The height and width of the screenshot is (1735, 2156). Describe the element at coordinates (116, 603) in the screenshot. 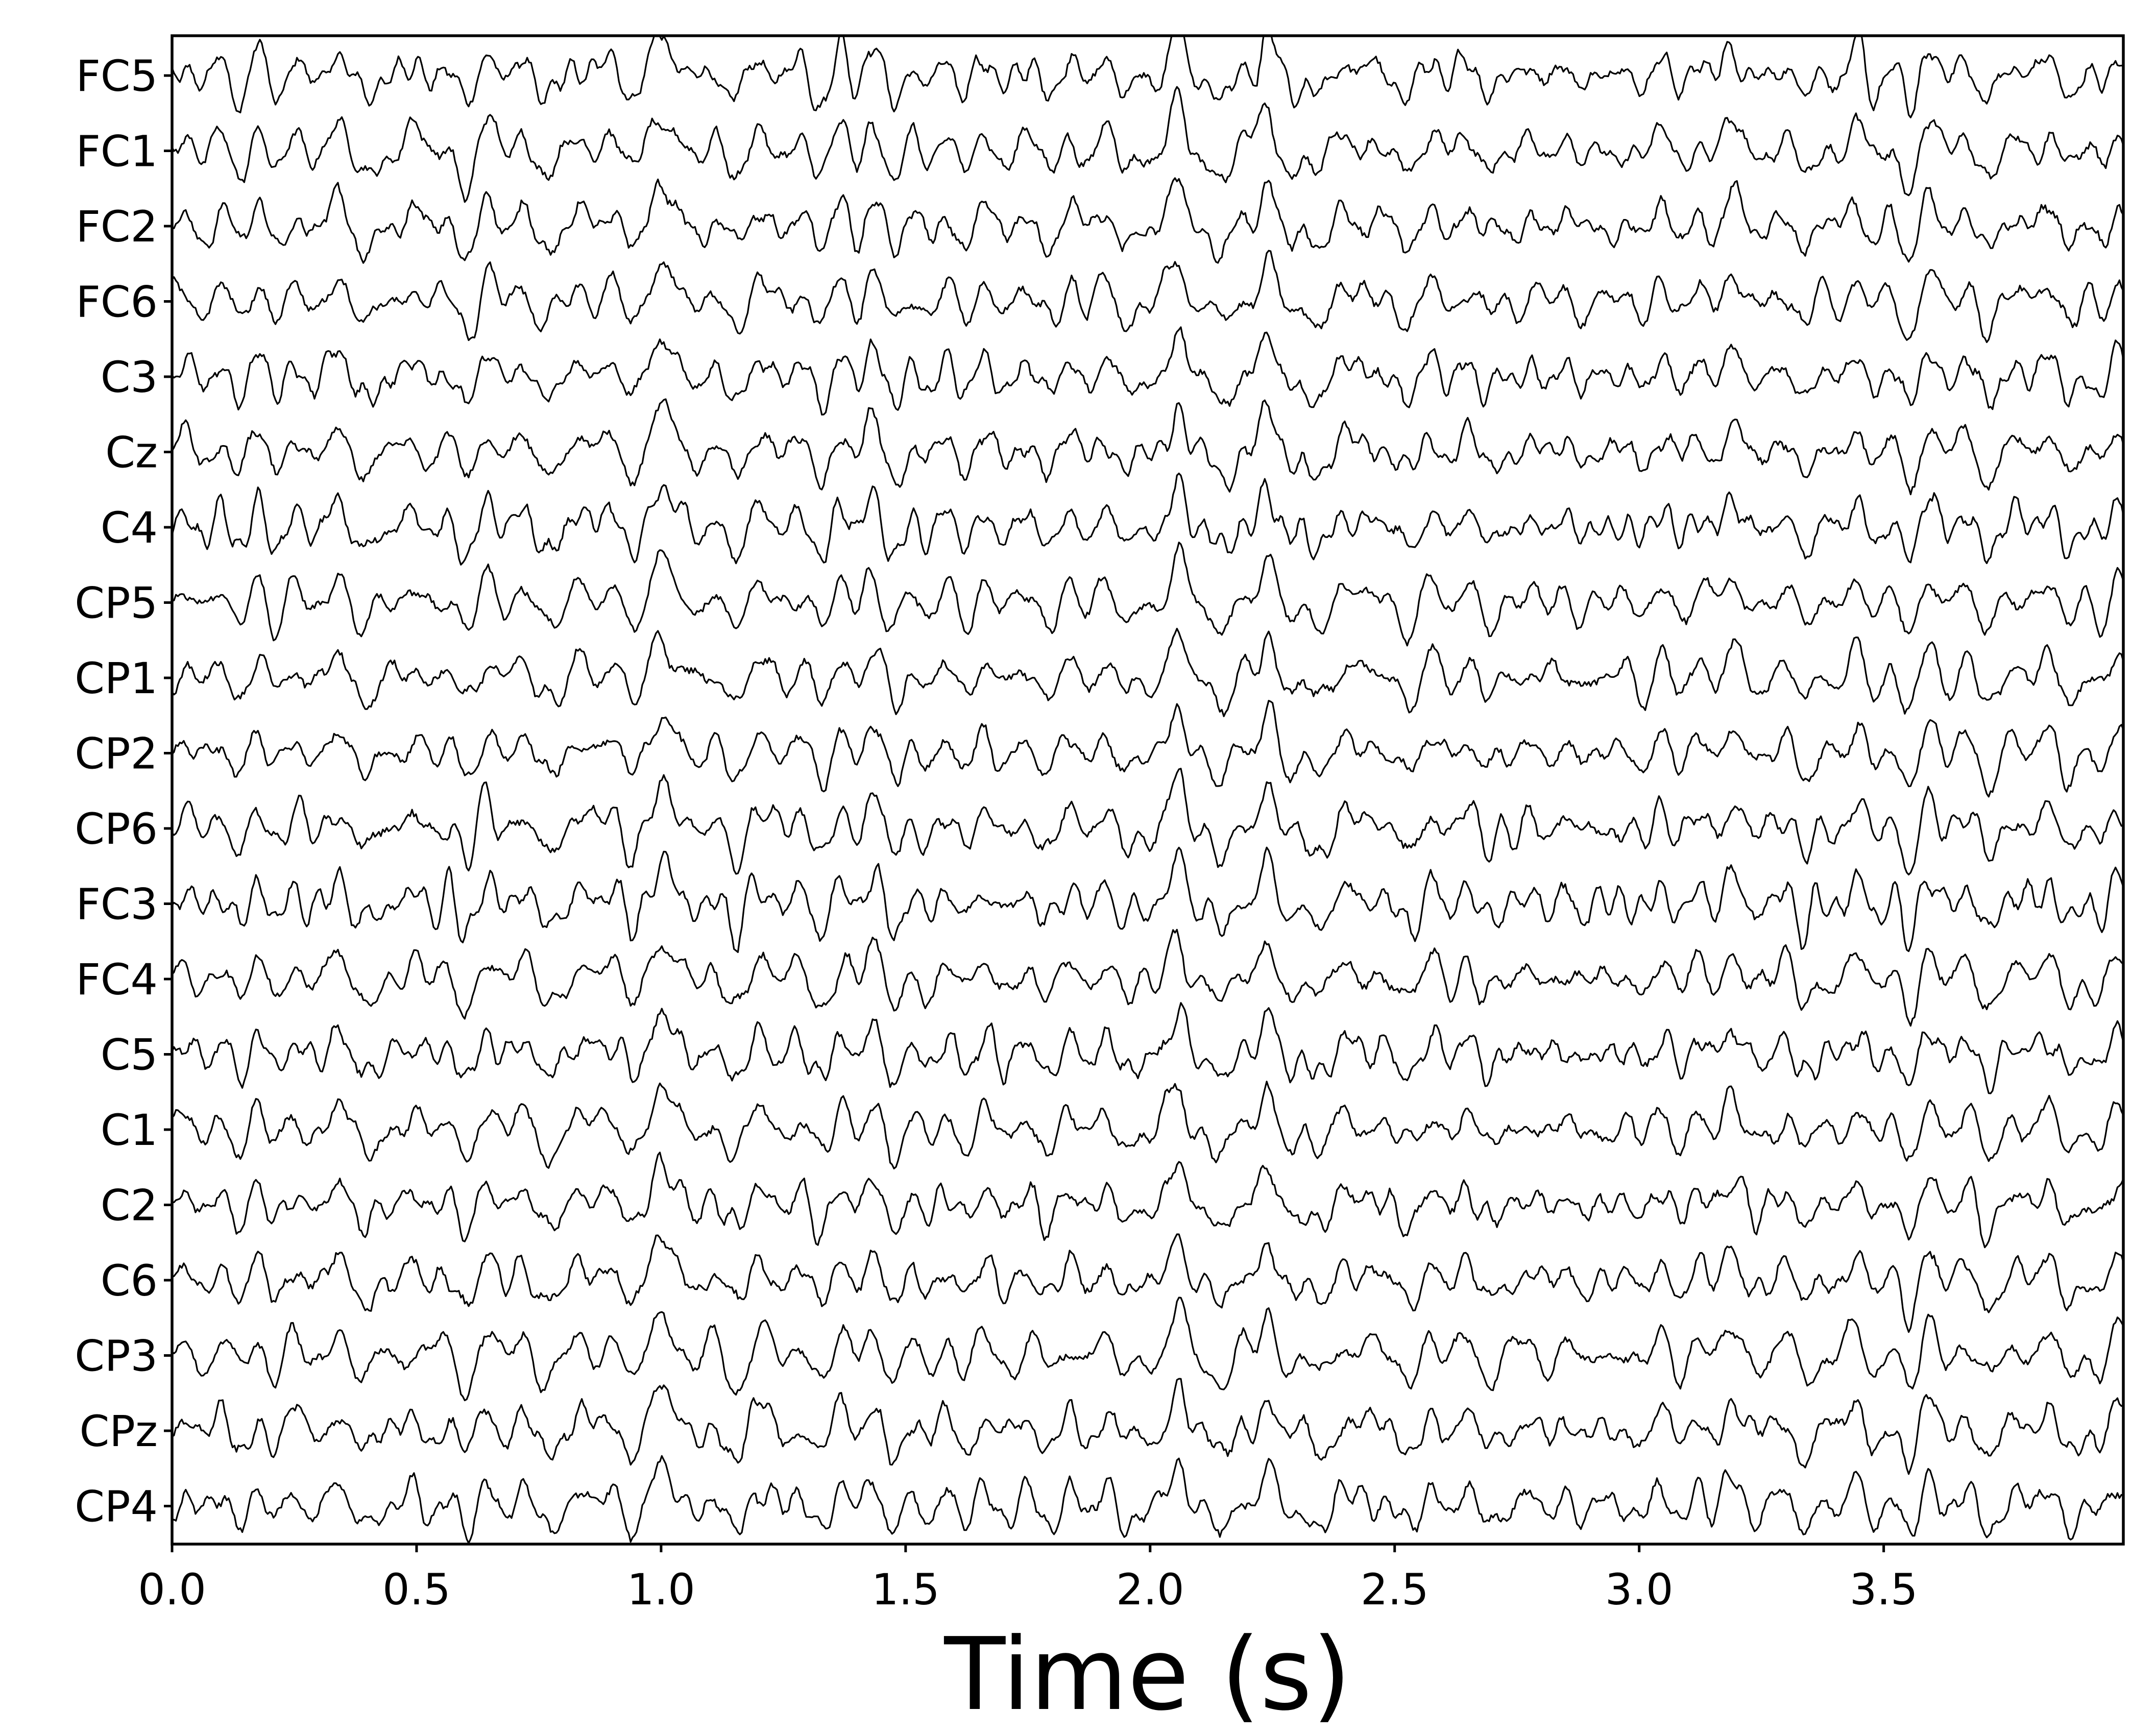

I see `channel-label-cp5: CP5` at that location.